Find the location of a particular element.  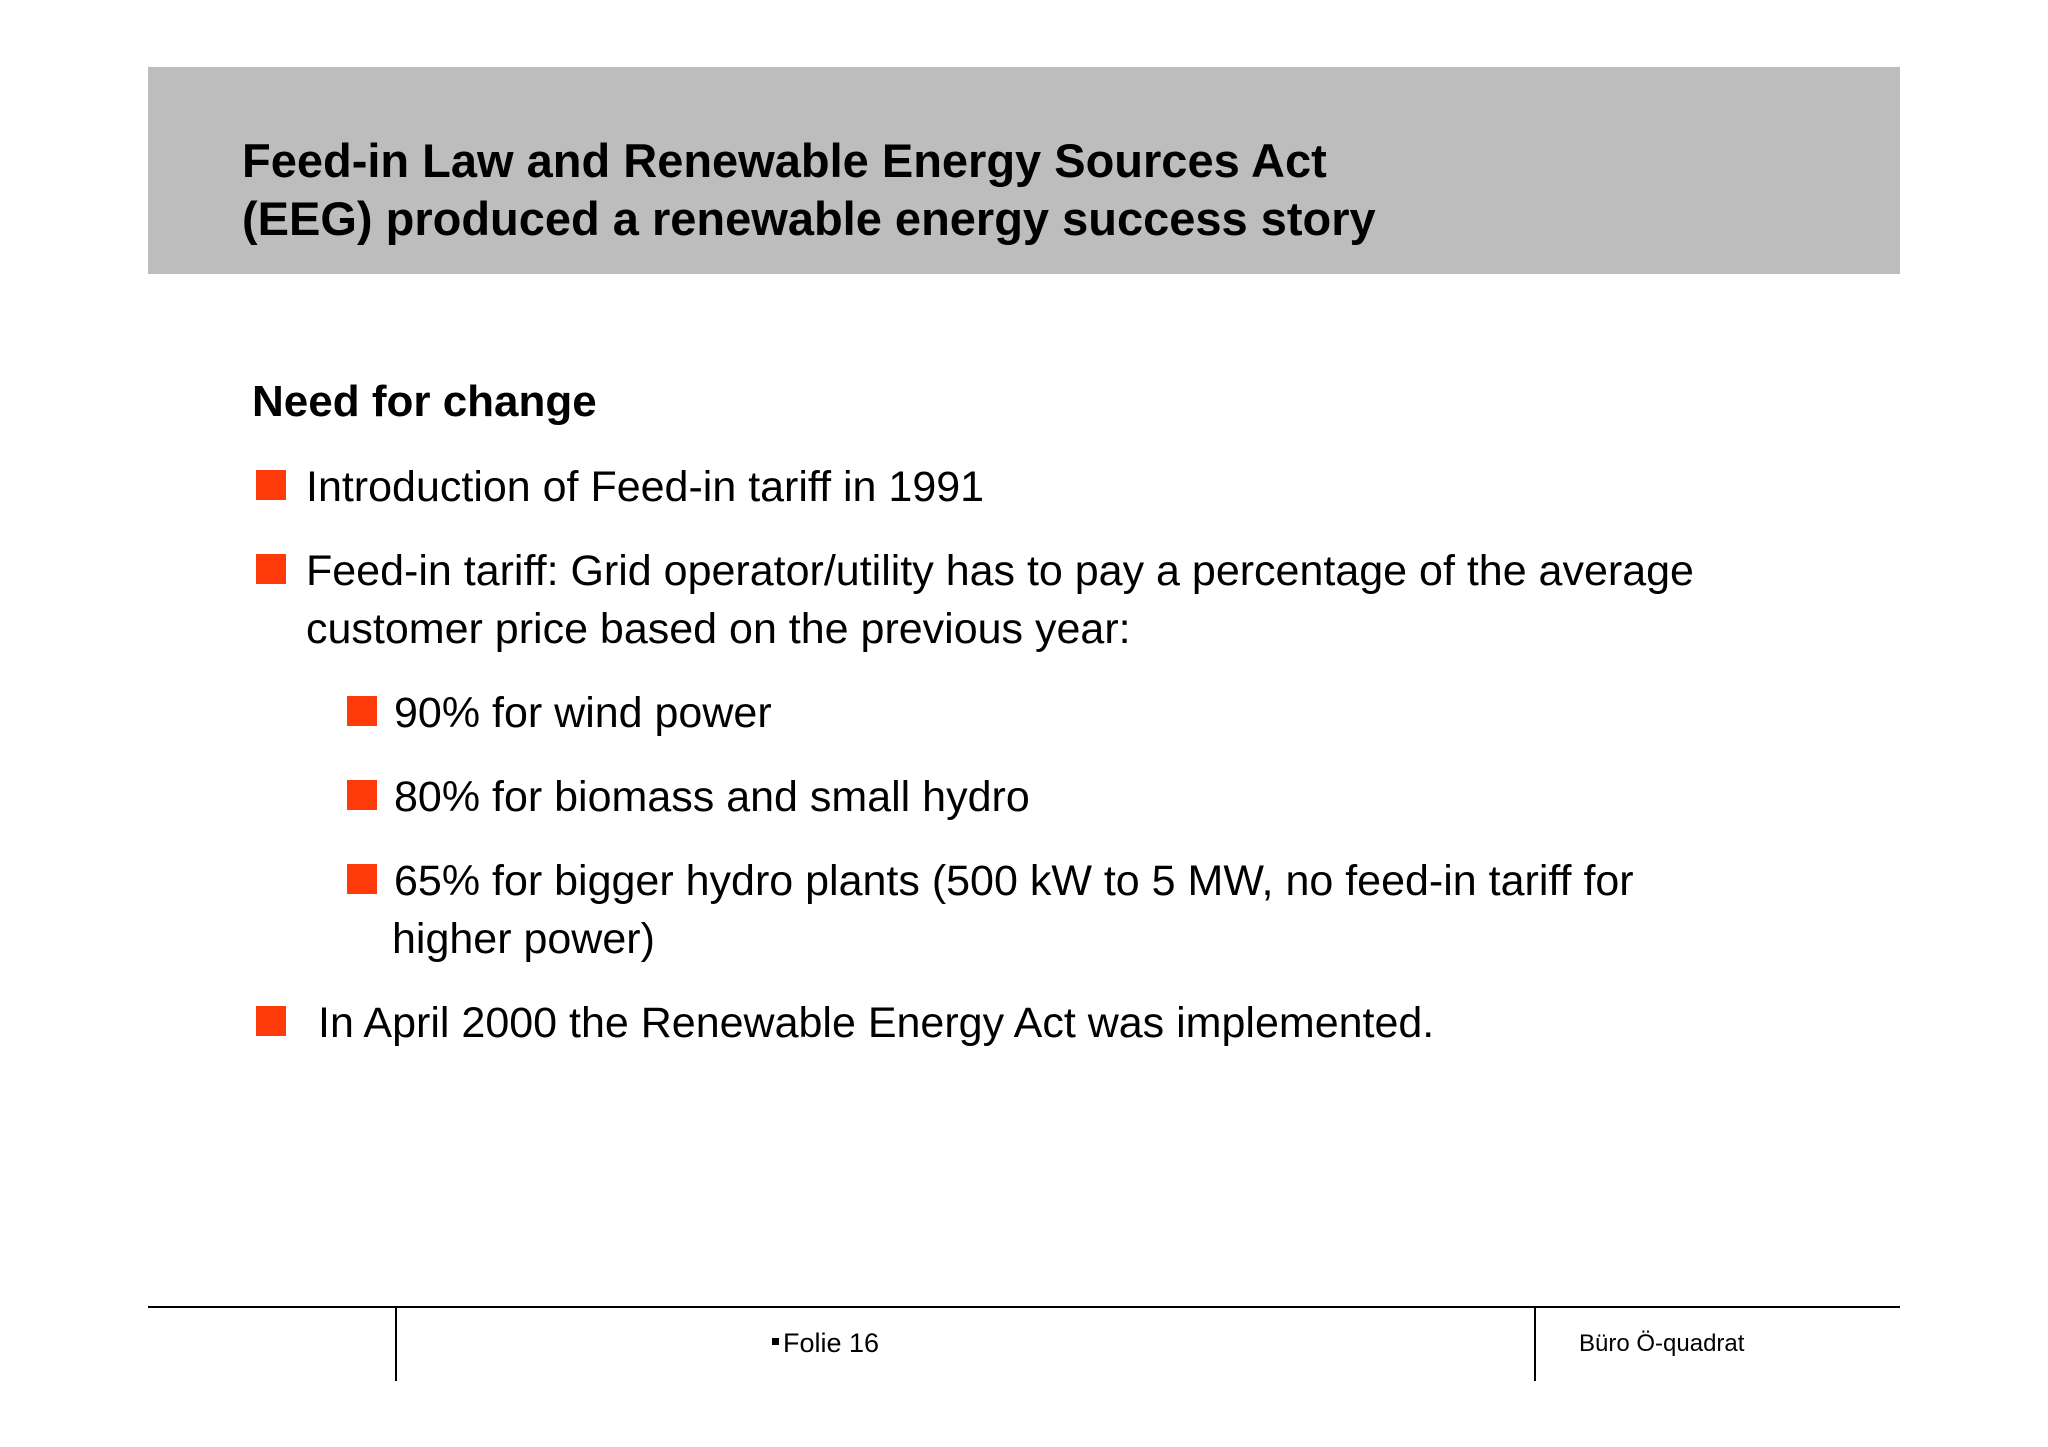

bullet-dot-icon is located at coordinates (775, 1342).